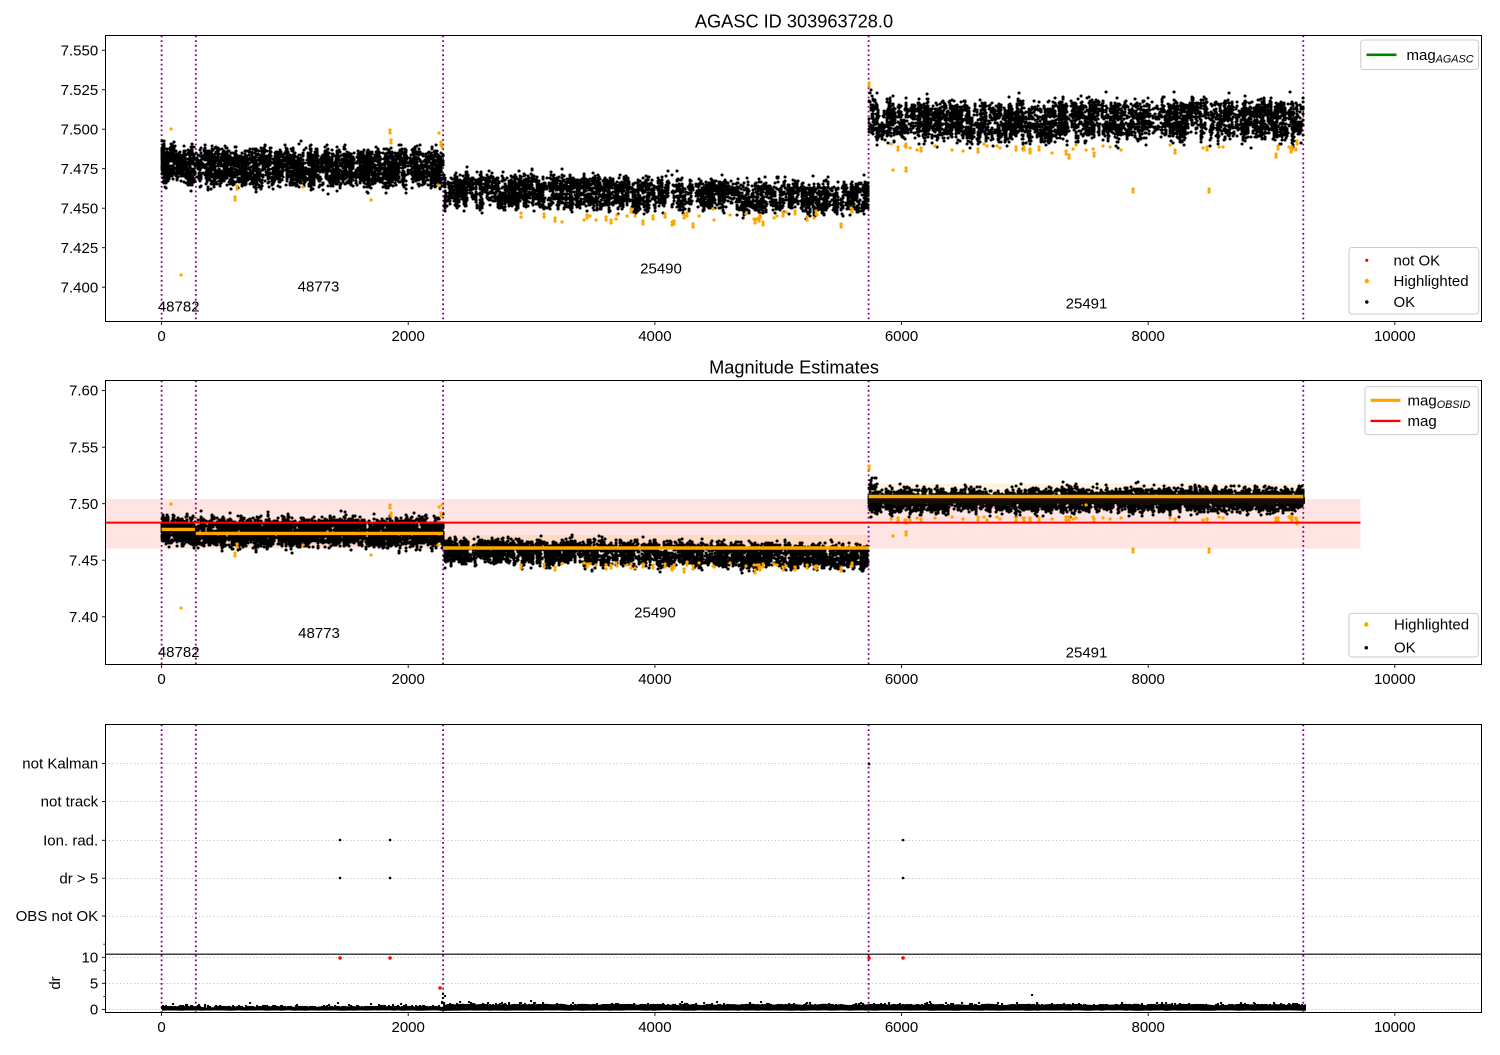 The width and height of the screenshot is (1500, 1055). What do you see at coordinates (1417, 260) in the screenshot?
I see `svg-text: not OK` at bounding box center [1417, 260].